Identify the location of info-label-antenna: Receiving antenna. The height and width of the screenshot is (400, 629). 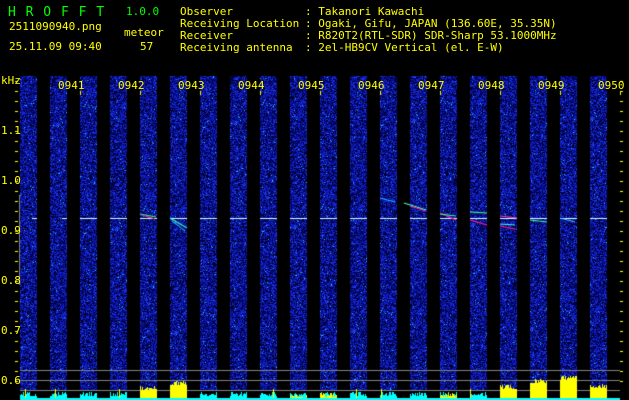
(236, 47).